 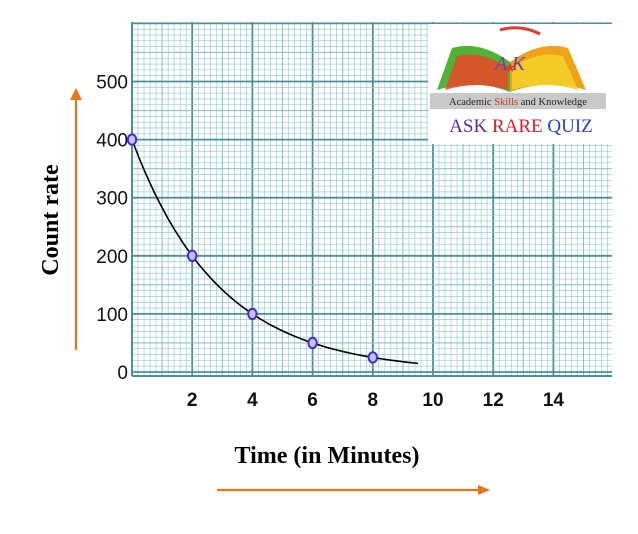 What do you see at coordinates (51, 220) in the screenshot?
I see `y-axis-title: Count rate` at bounding box center [51, 220].